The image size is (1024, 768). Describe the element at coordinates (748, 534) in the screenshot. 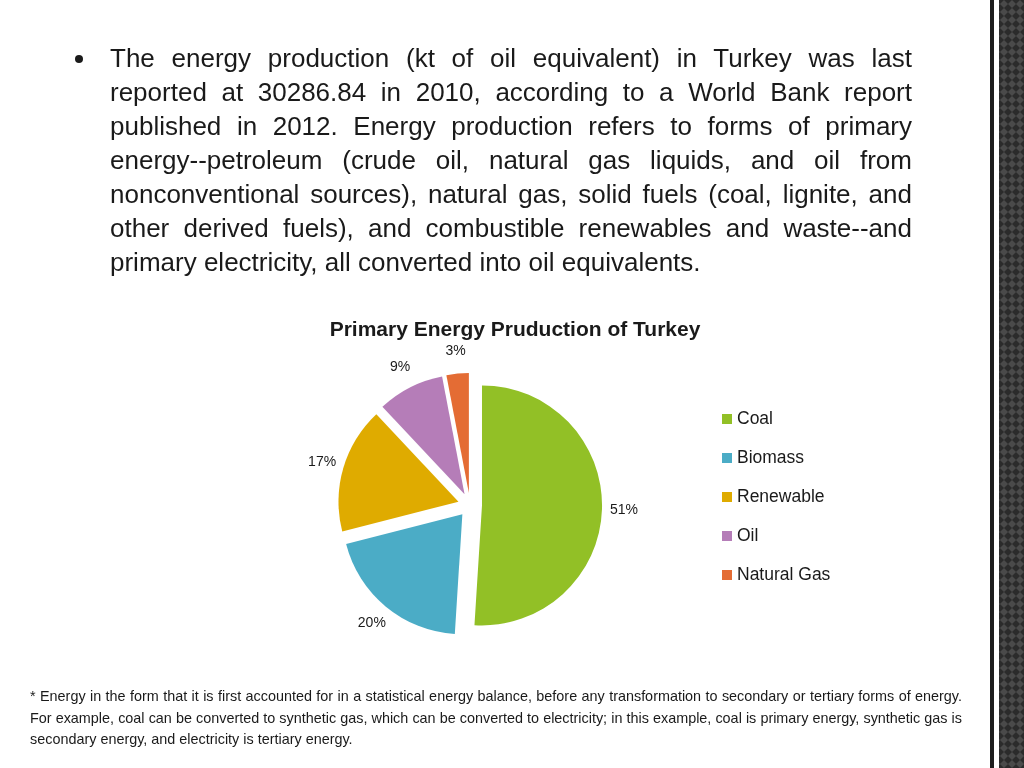

I see `legend-label: Oil` at that location.